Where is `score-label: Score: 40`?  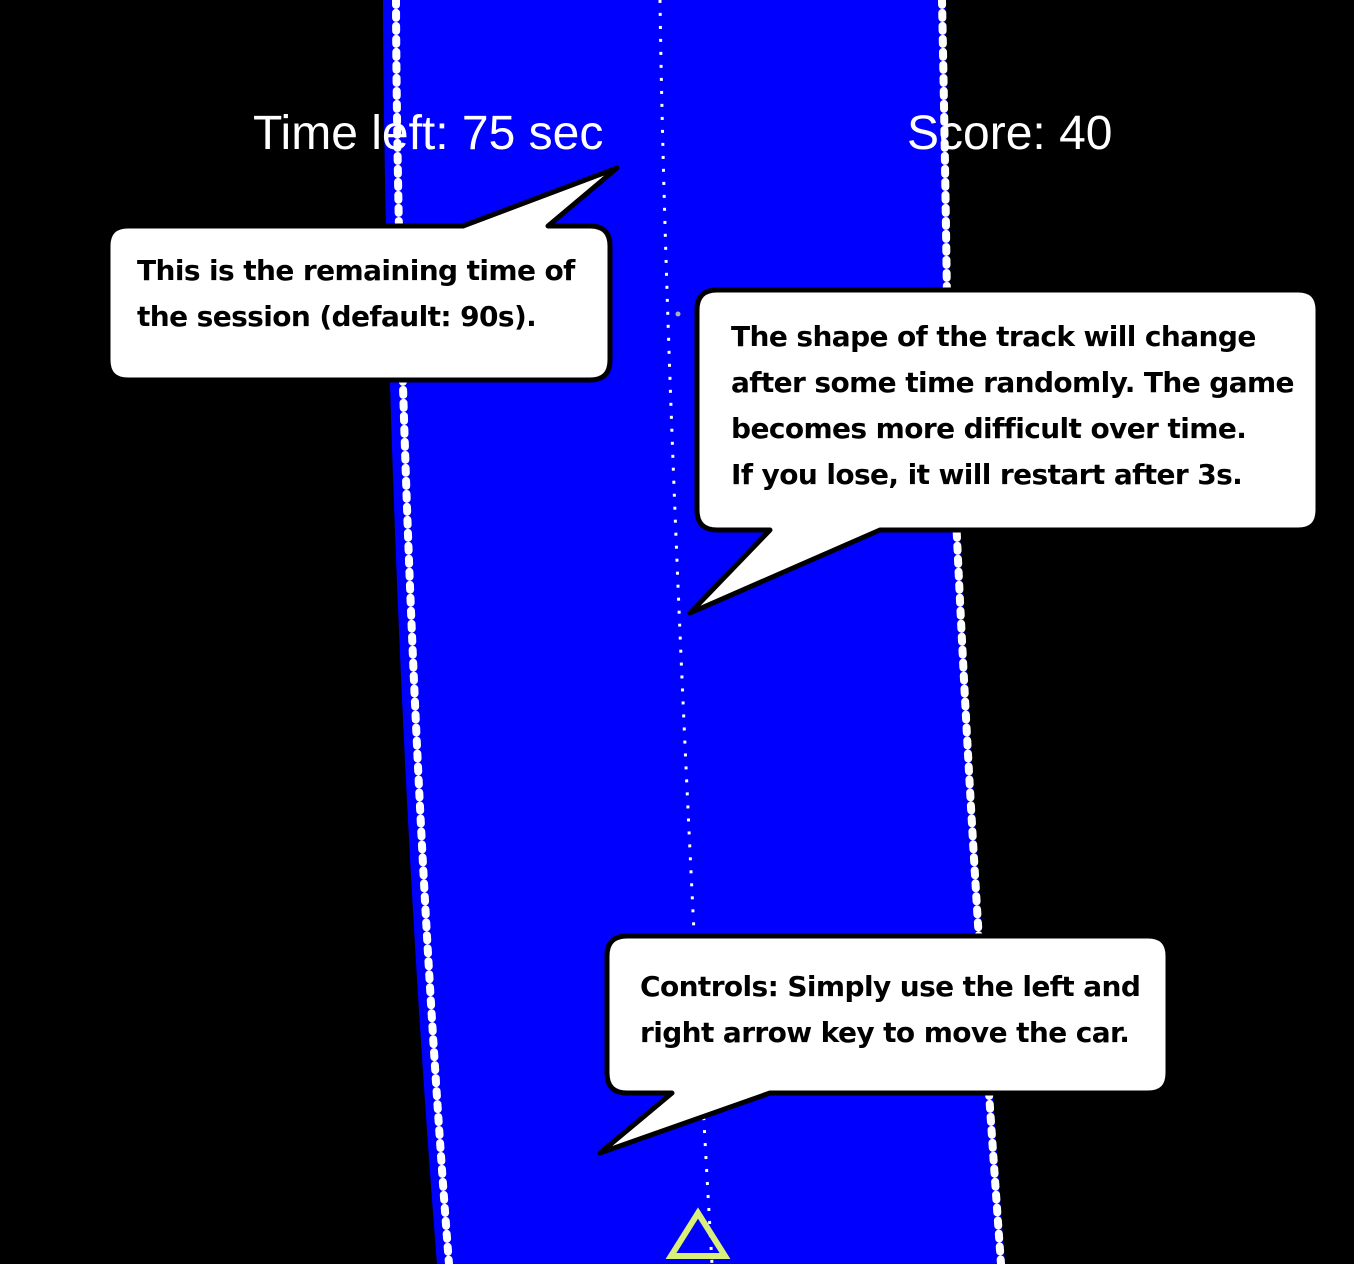
score-label: Score: 40 is located at coordinates (1010, 133).